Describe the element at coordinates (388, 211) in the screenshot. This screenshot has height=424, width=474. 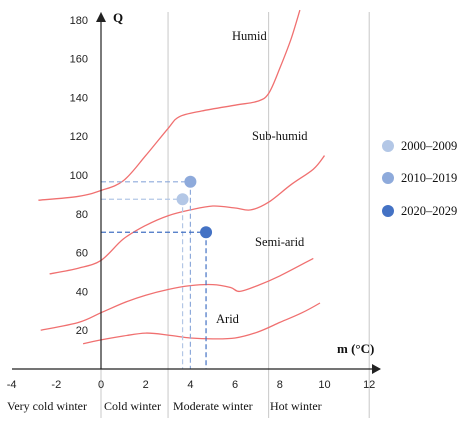
I see `legend-marker-2020-2029` at that location.